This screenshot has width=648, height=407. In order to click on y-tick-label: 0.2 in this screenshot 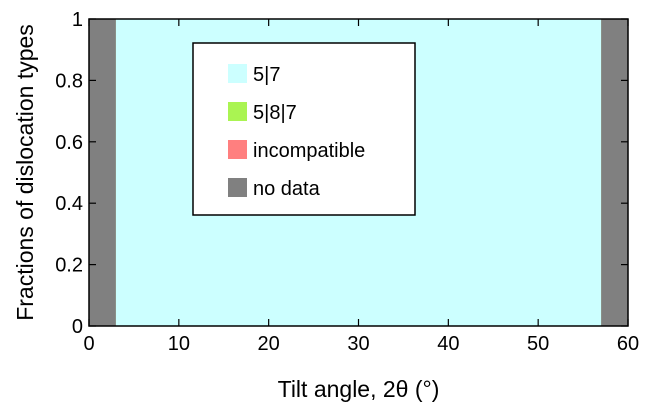, I will do `click(69, 266)`.